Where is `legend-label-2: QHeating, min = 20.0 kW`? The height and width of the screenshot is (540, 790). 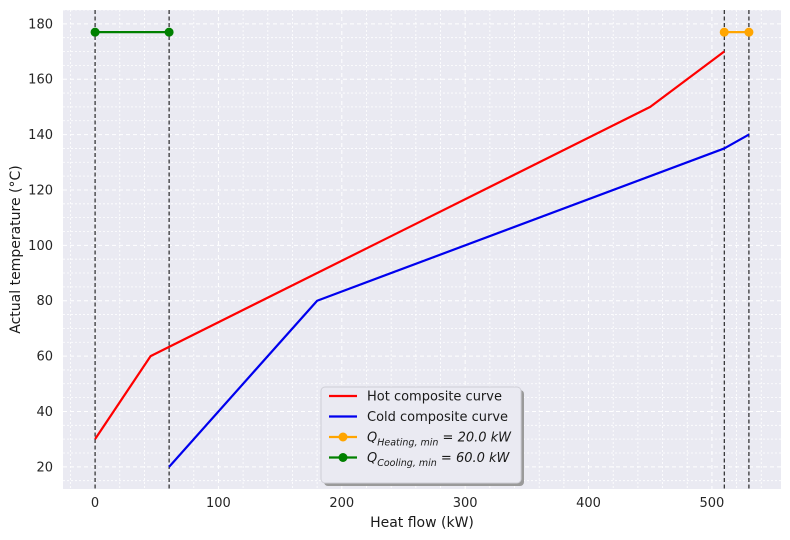 legend-label-2: QHeating, min = 20.0 kW is located at coordinates (439, 440).